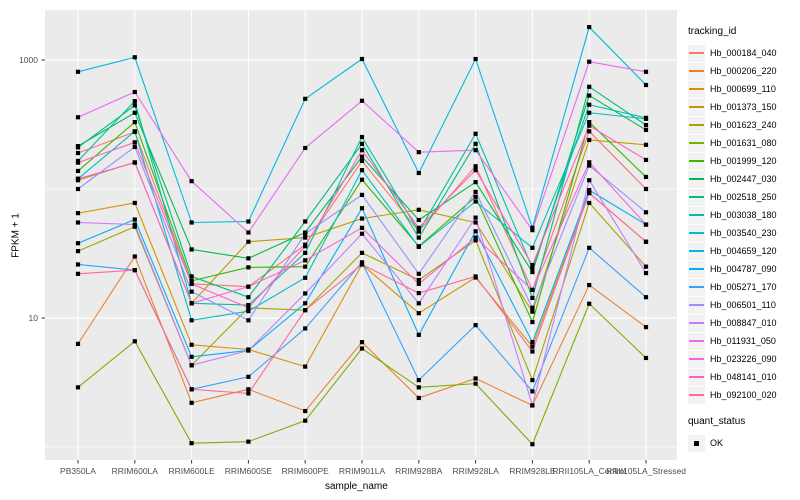  I want to click on x-tick-label-RRII105LA_Control: RRII105LA_Control, so click(589, 471).